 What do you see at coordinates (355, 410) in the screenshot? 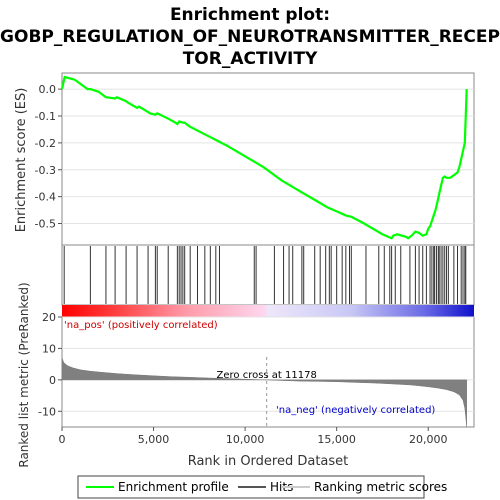
I see `negative-correlation-label: 'na_neg' (negatively correlated)` at bounding box center [355, 410].